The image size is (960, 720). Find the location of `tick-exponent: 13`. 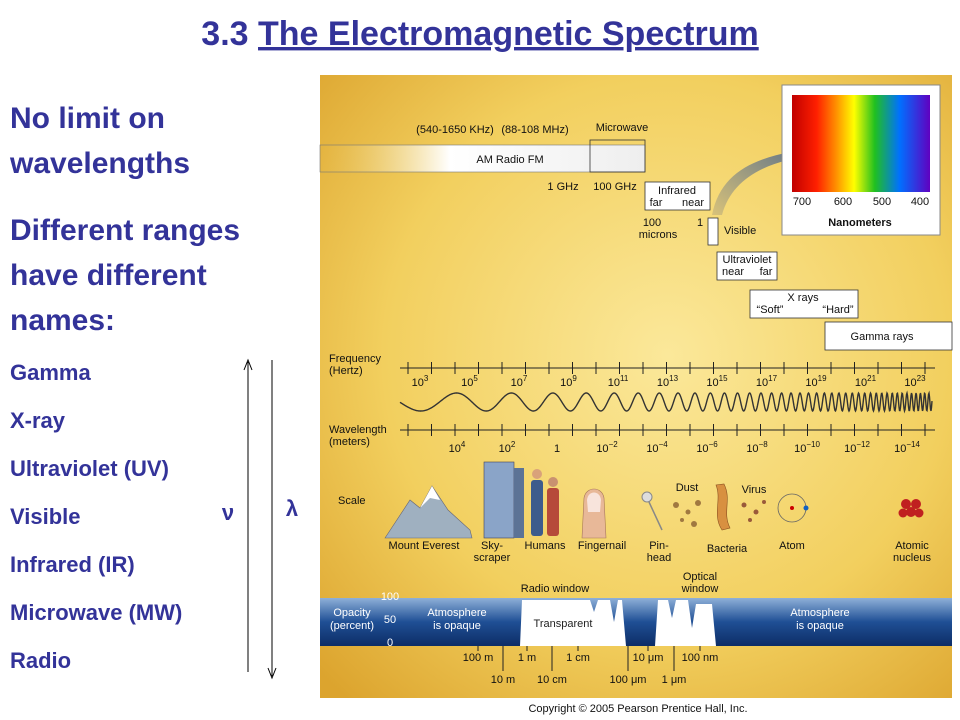

tick-exponent: 13 is located at coordinates (673, 378).